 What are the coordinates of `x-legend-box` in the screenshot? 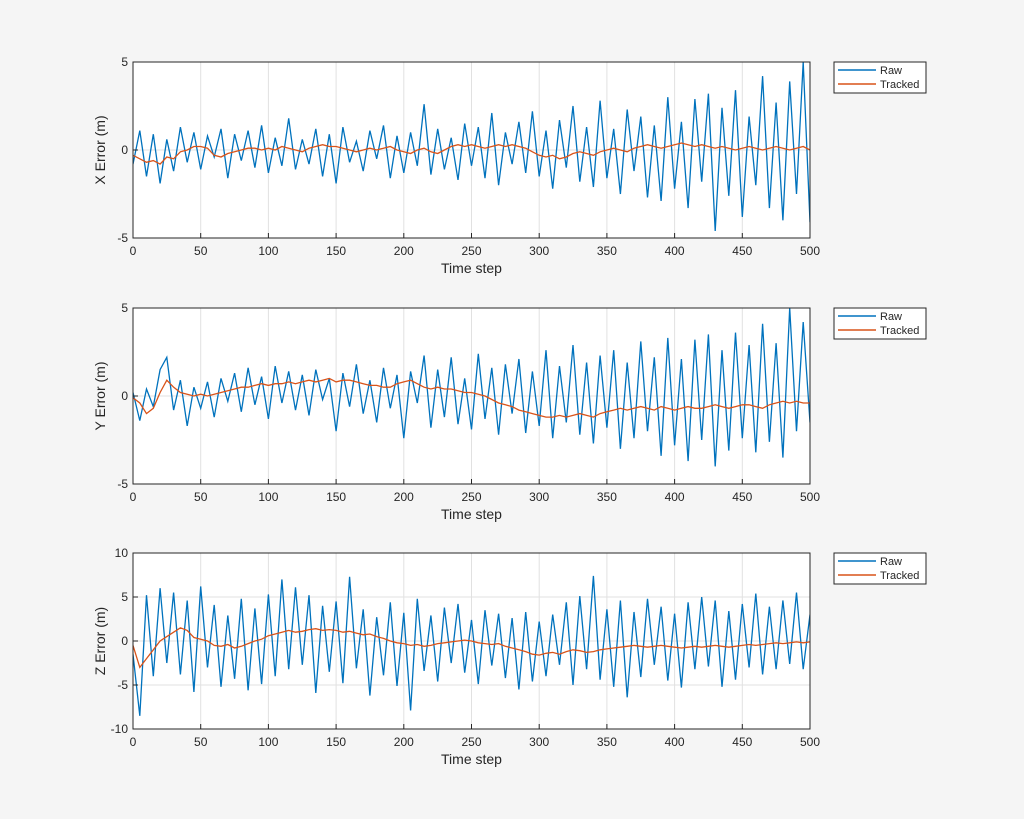 It's located at (880, 77).